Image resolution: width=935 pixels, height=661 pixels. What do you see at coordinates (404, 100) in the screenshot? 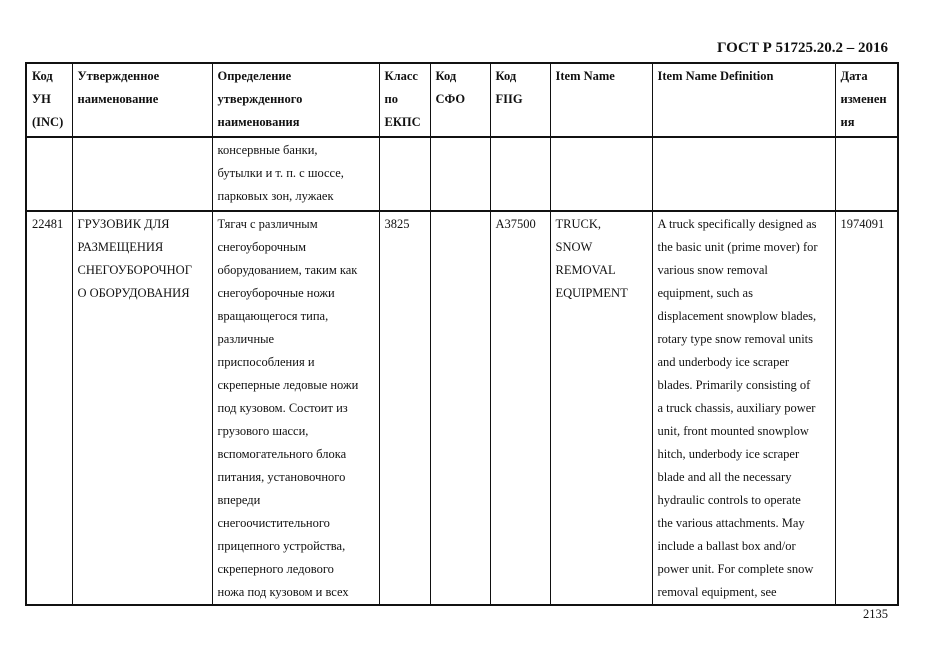
I see `col-class: Класс по ЕКПС` at bounding box center [404, 100].